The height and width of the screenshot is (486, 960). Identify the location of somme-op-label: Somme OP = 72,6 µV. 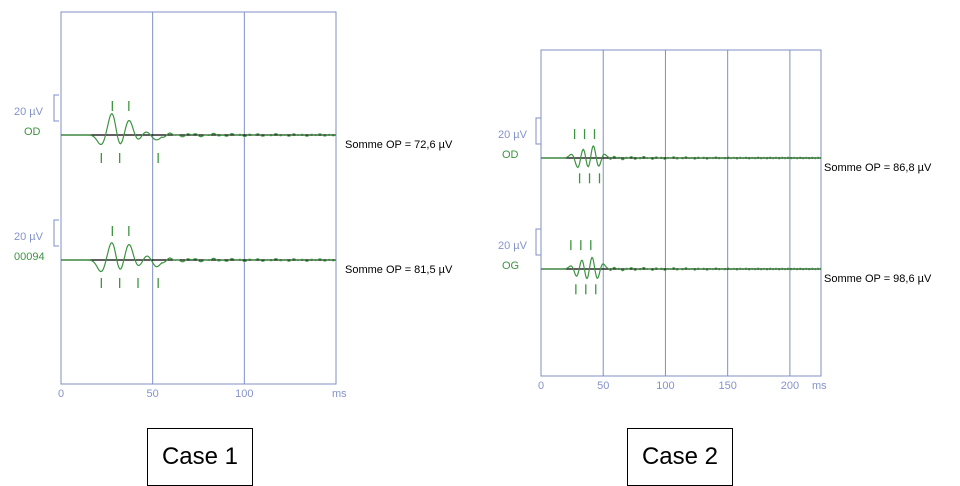
(399, 145).